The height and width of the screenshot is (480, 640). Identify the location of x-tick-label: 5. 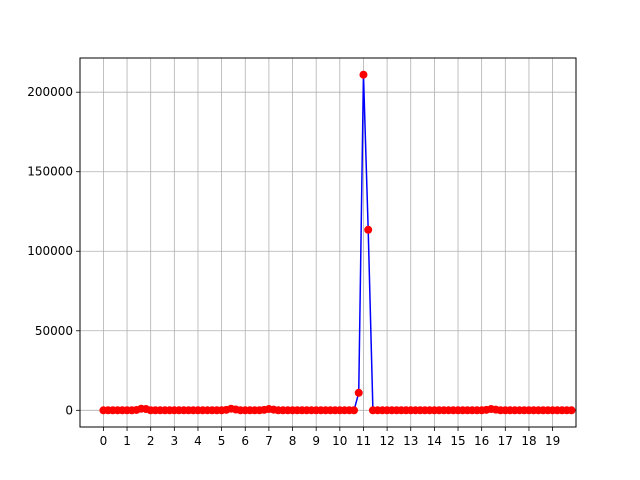
(222, 441).